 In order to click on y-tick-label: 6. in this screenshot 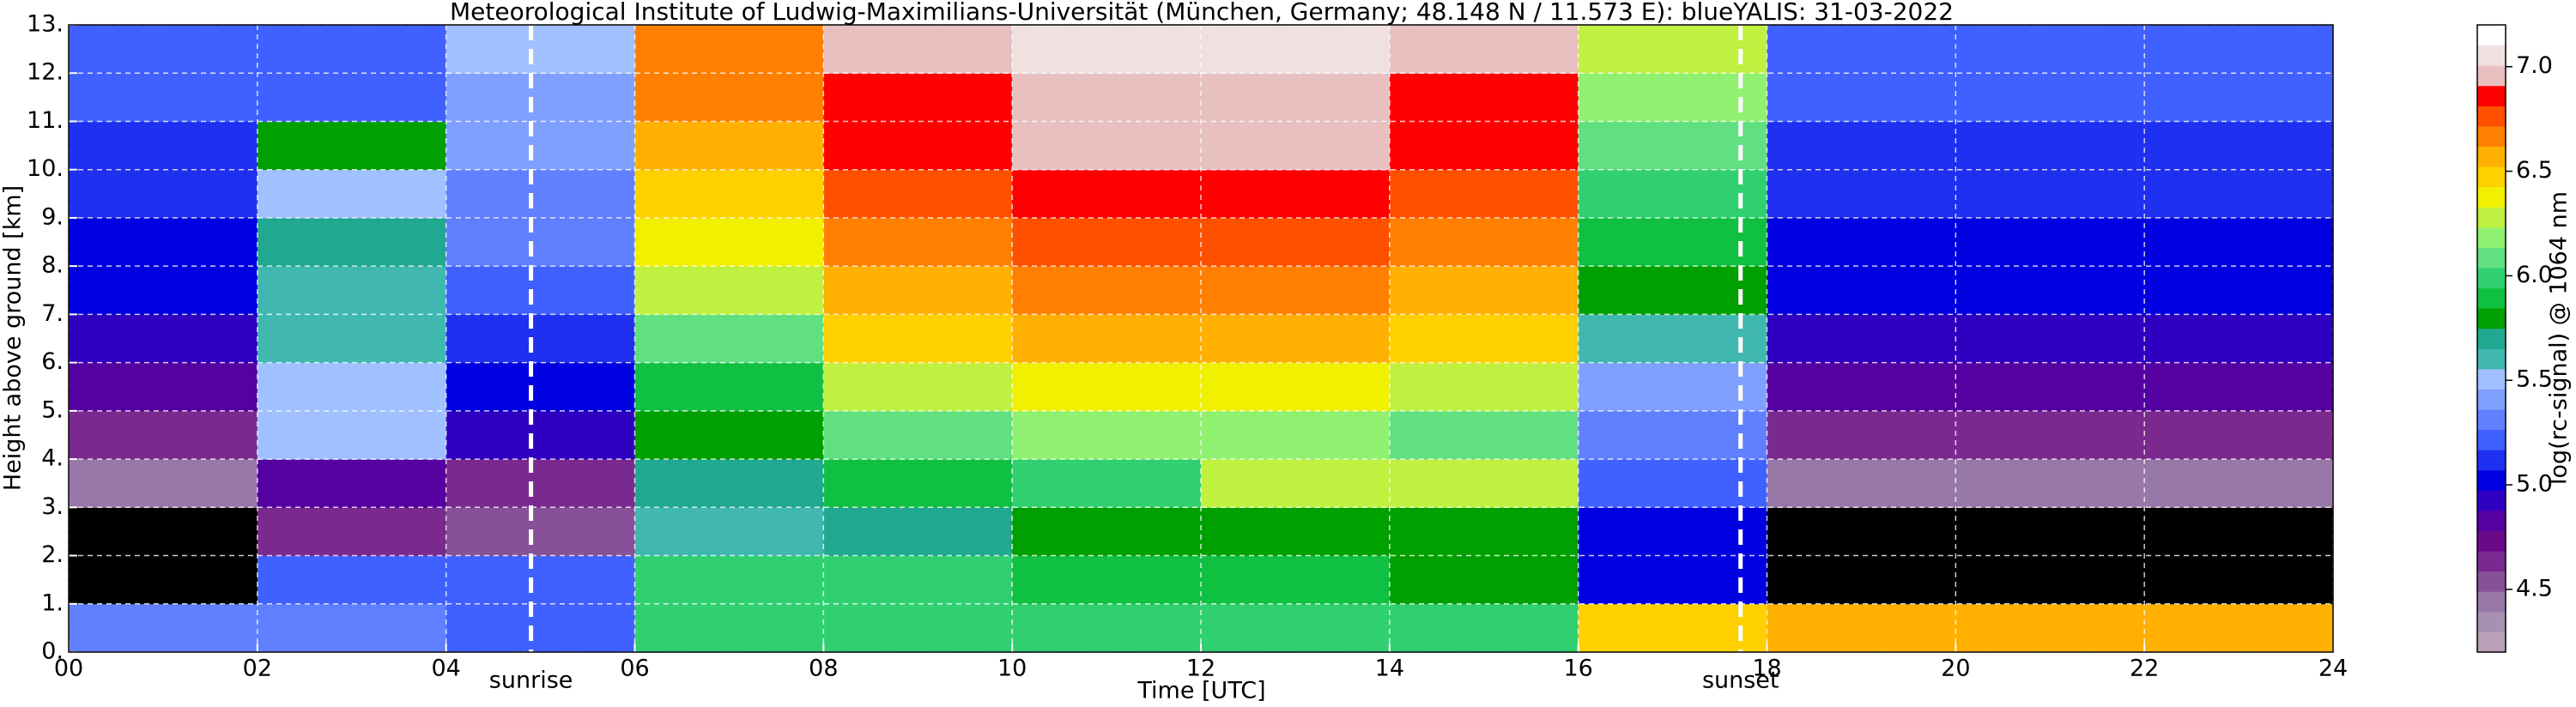, I will do `click(52, 361)`.